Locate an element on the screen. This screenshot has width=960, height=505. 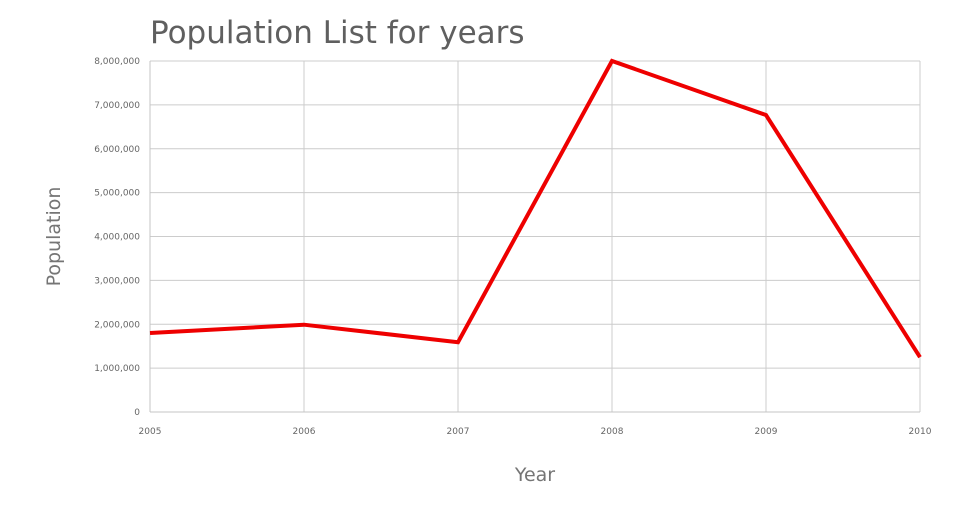
x-axis-title: Year is located at coordinates (534, 475).